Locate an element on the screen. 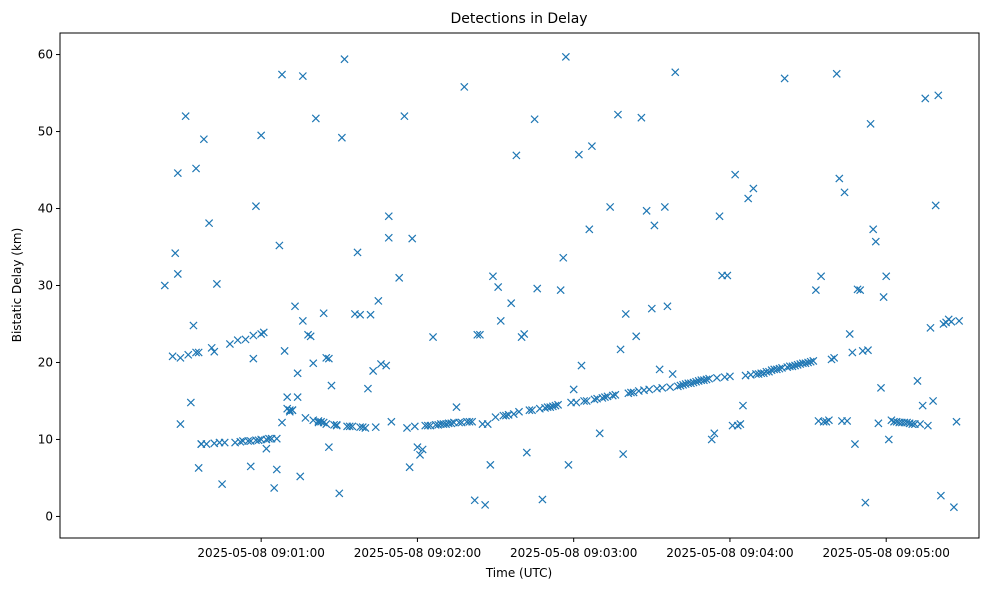  y-tick-label: 60 is located at coordinates (45, 55).